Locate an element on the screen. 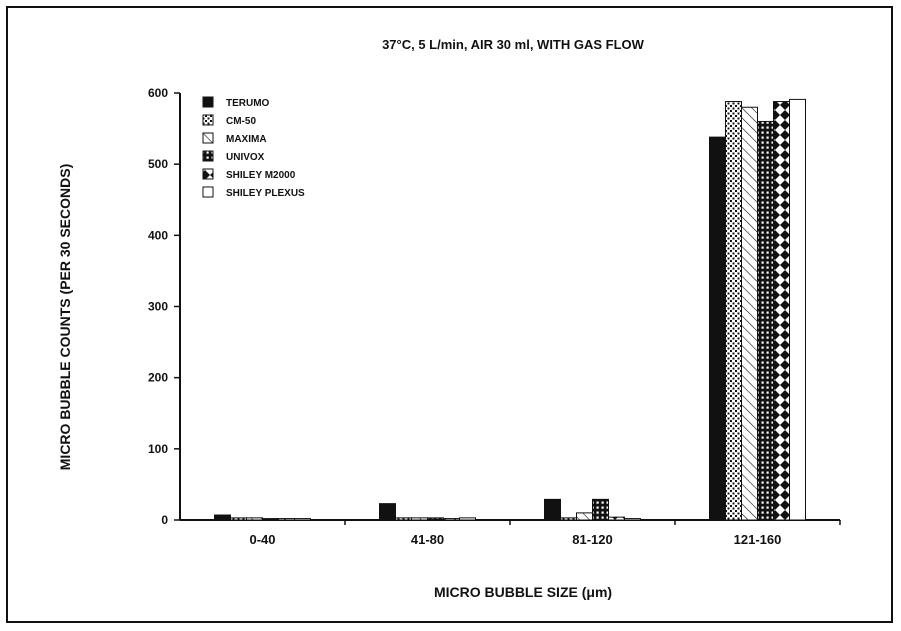 The image size is (901, 631). y-tick-label: 300 is located at coordinates (158, 307).